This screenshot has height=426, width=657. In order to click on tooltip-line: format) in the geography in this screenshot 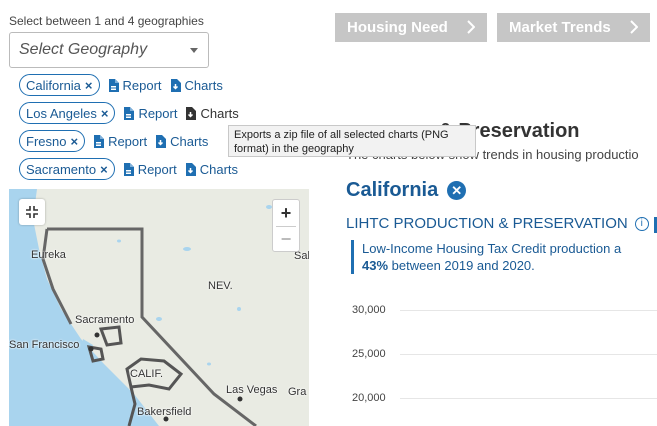, I will do `click(294, 149)`.